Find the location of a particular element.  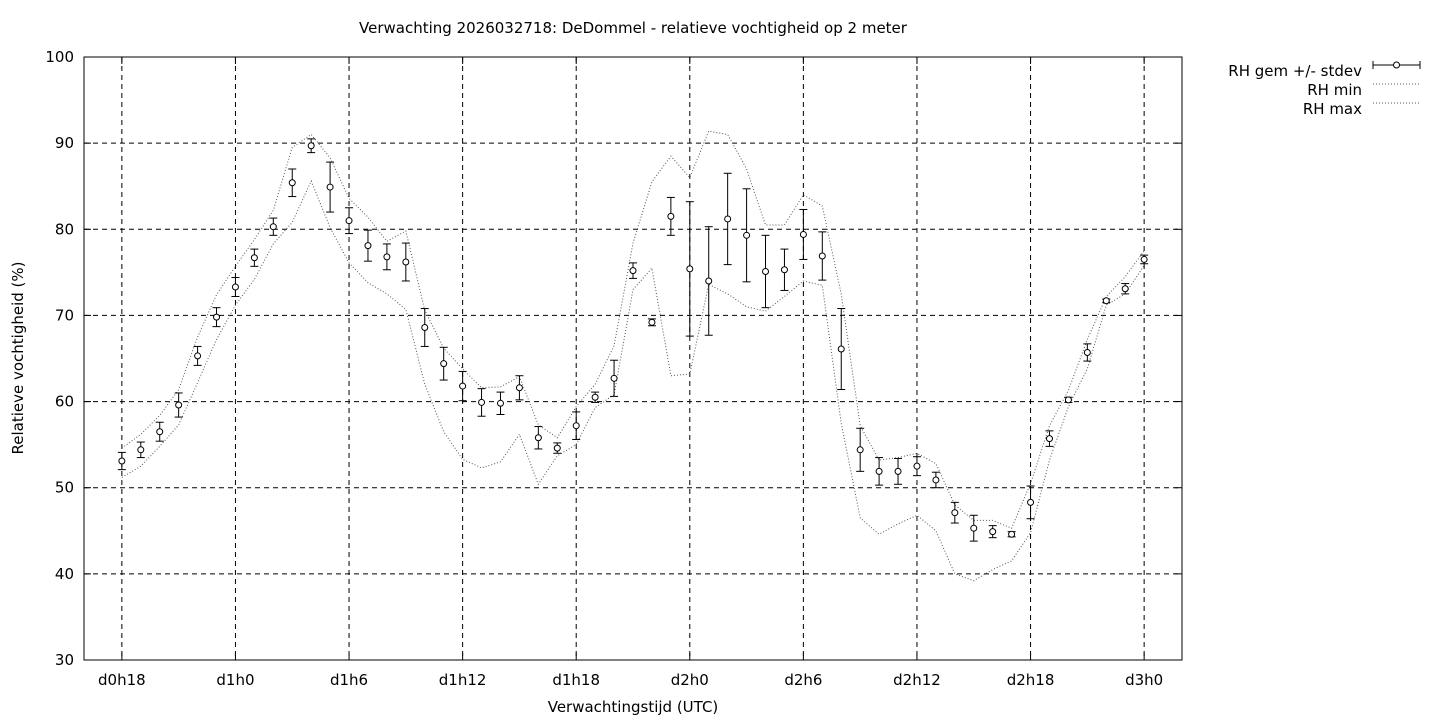

y-tick-label: 80 is located at coordinates (64, 229).